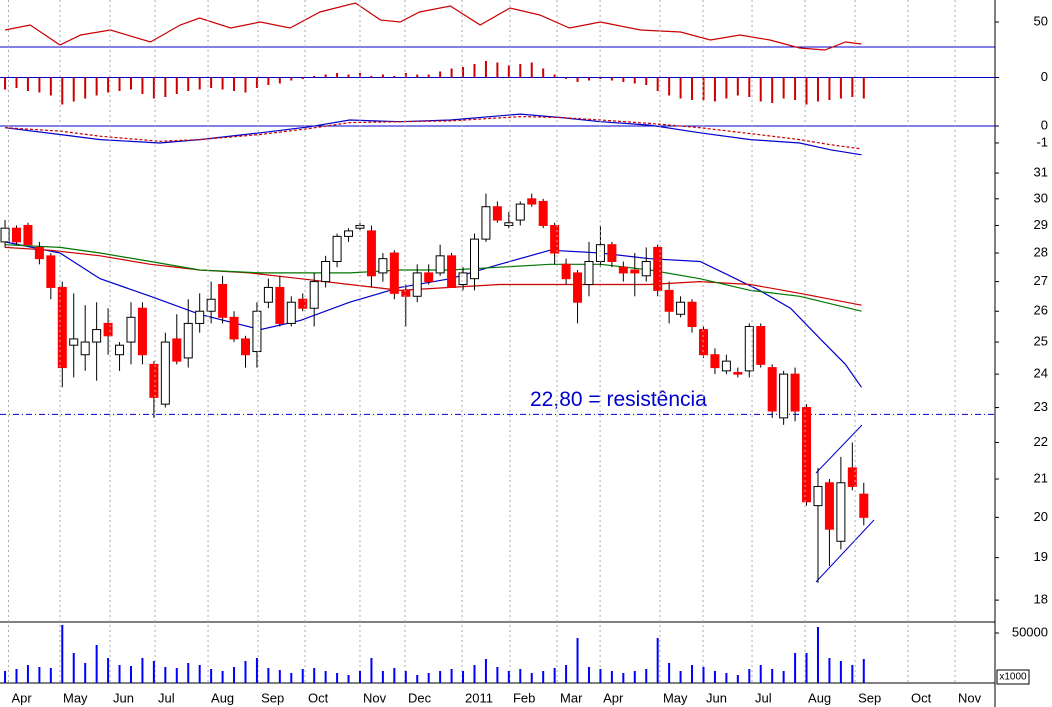  I want to click on x-tick-label: 2011, so click(479, 697).